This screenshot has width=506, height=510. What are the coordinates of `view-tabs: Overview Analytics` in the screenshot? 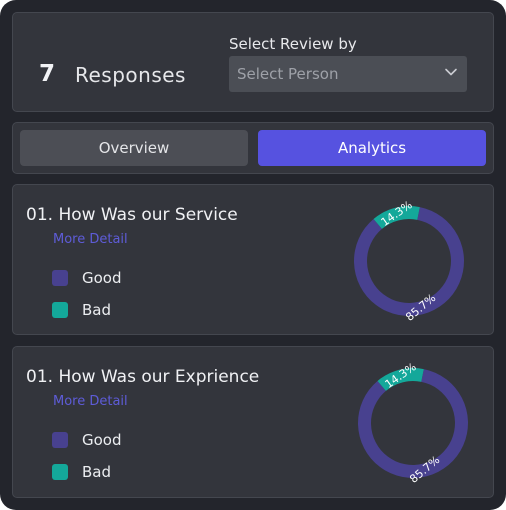 It's located at (253, 148).